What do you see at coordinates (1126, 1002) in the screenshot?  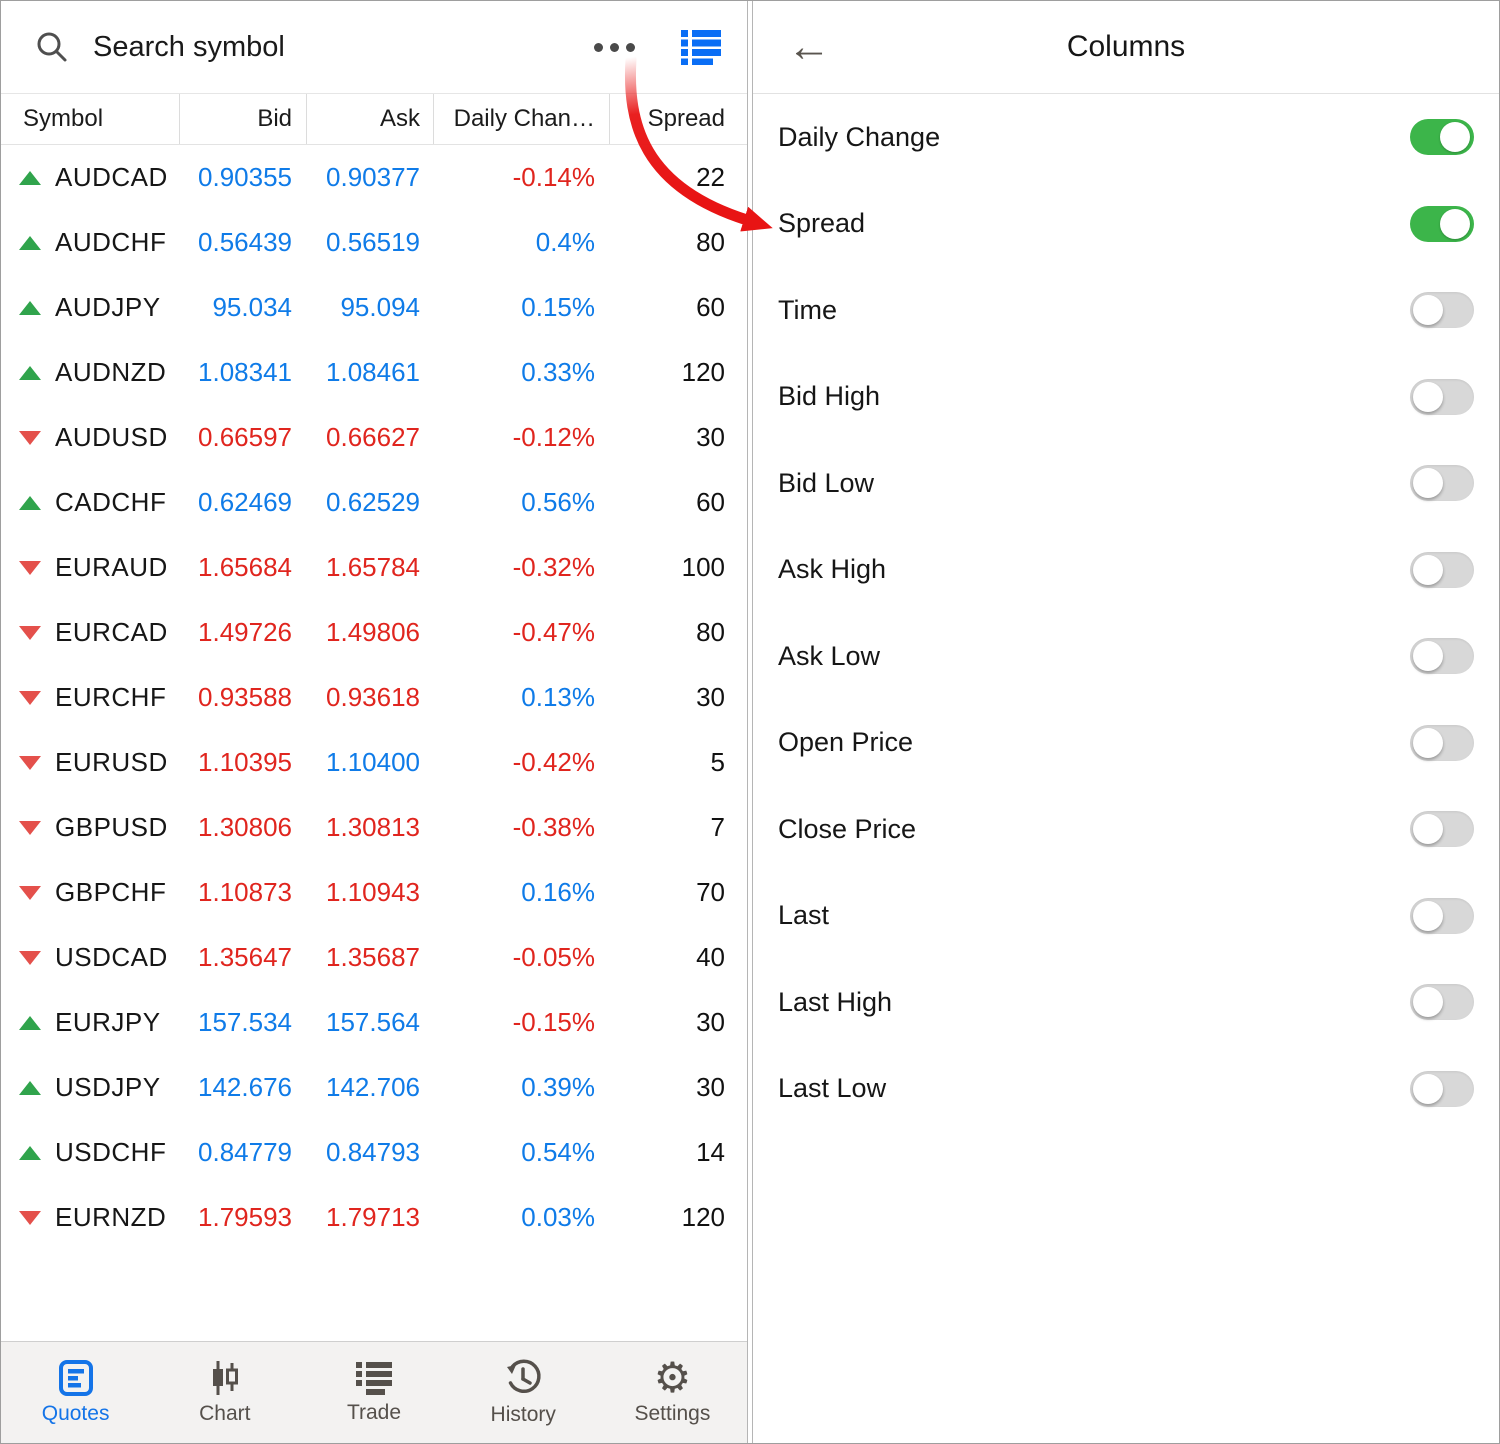 I see `column-toggle-row: Last High` at bounding box center [1126, 1002].